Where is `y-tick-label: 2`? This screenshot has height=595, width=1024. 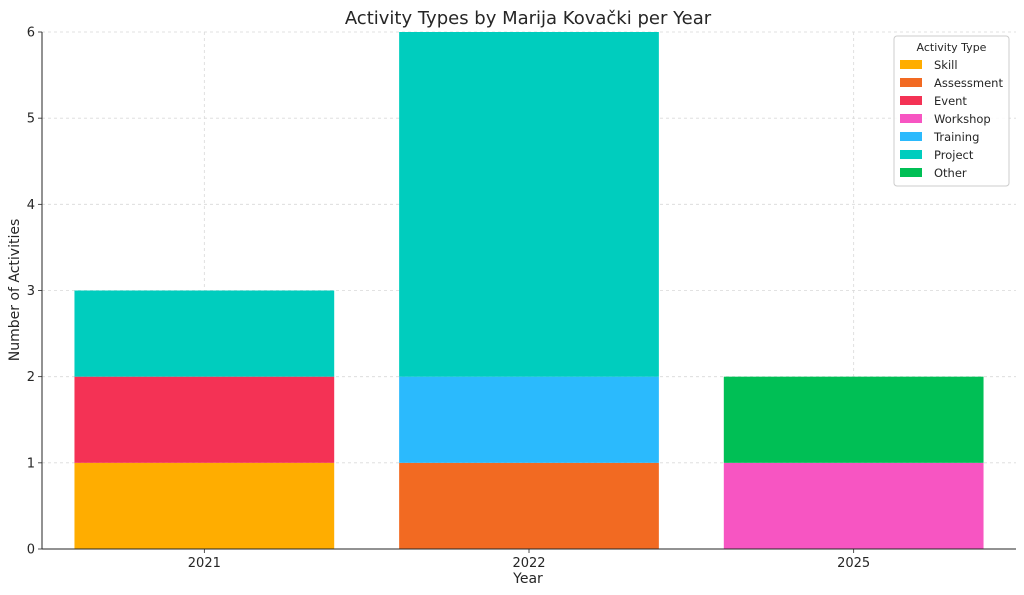 y-tick-label: 2 is located at coordinates (31, 377).